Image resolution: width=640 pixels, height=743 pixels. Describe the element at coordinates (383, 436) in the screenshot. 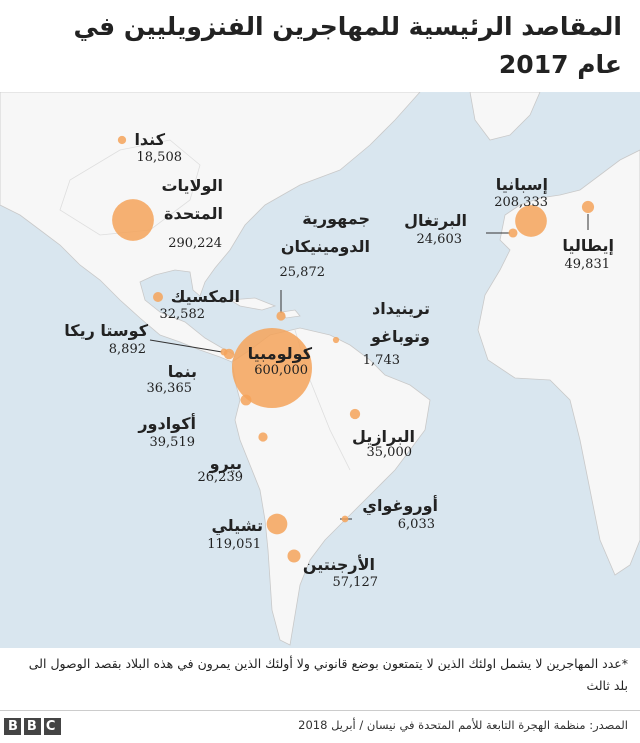

I see `country-name: البرازيل` at that location.